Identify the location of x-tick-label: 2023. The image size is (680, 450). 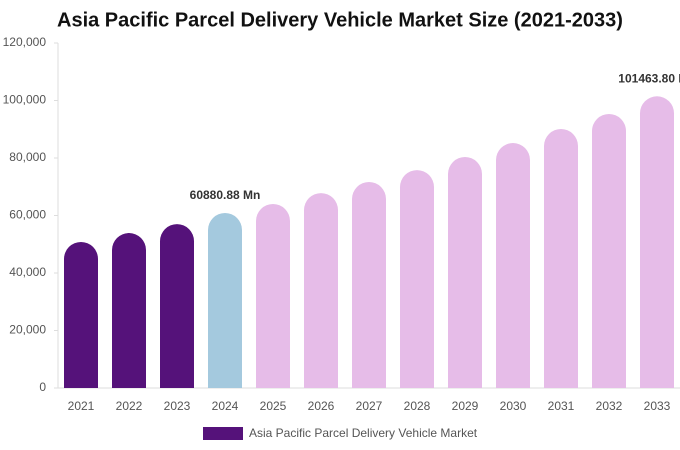
(177, 406).